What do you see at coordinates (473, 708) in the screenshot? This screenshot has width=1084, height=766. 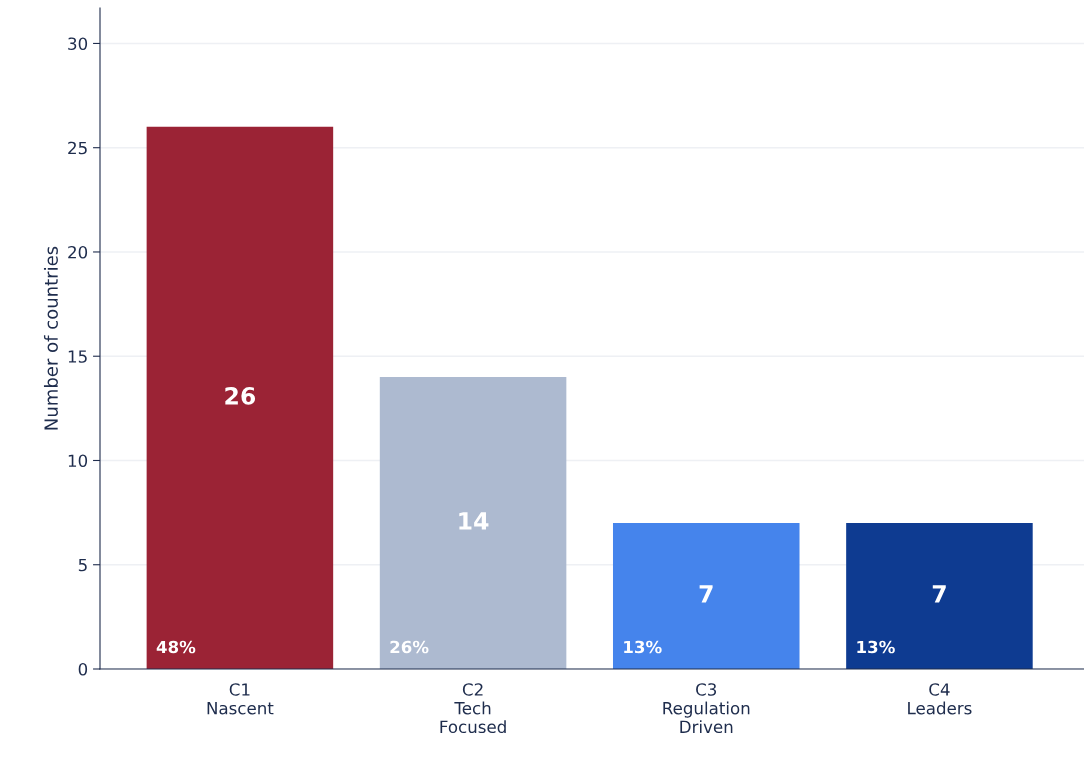 I see `x-tick-label: C2 Tech Focused` at bounding box center [473, 708].